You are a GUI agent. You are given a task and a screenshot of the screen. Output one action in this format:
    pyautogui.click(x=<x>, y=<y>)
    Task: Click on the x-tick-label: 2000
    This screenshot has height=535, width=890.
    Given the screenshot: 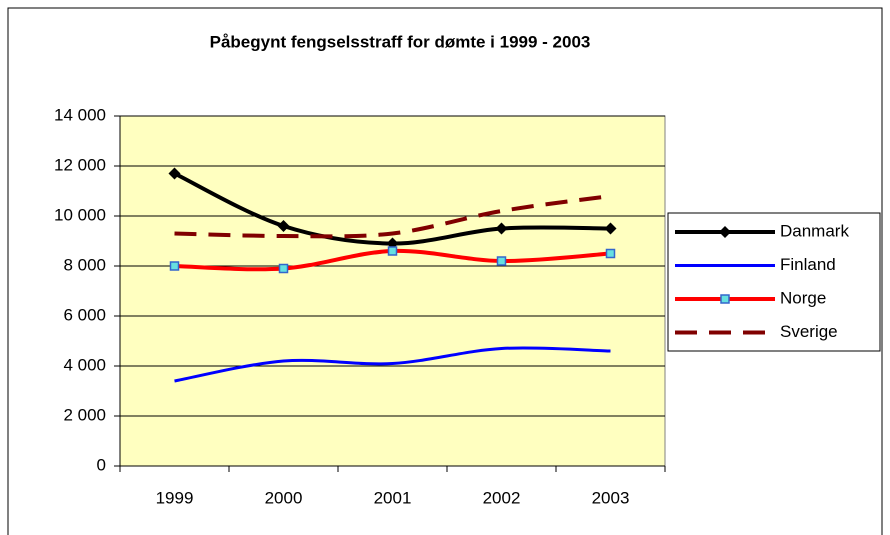 What is the action you would take?
    pyautogui.click(x=284, y=497)
    